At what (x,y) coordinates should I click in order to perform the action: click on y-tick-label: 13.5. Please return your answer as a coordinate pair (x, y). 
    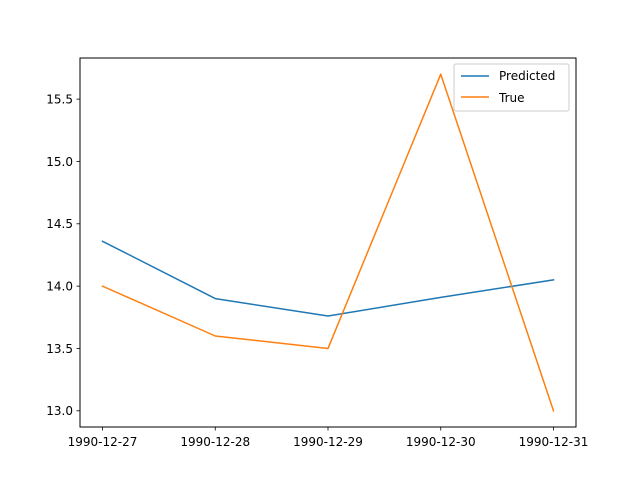
    Looking at the image, I should click on (59, 349).